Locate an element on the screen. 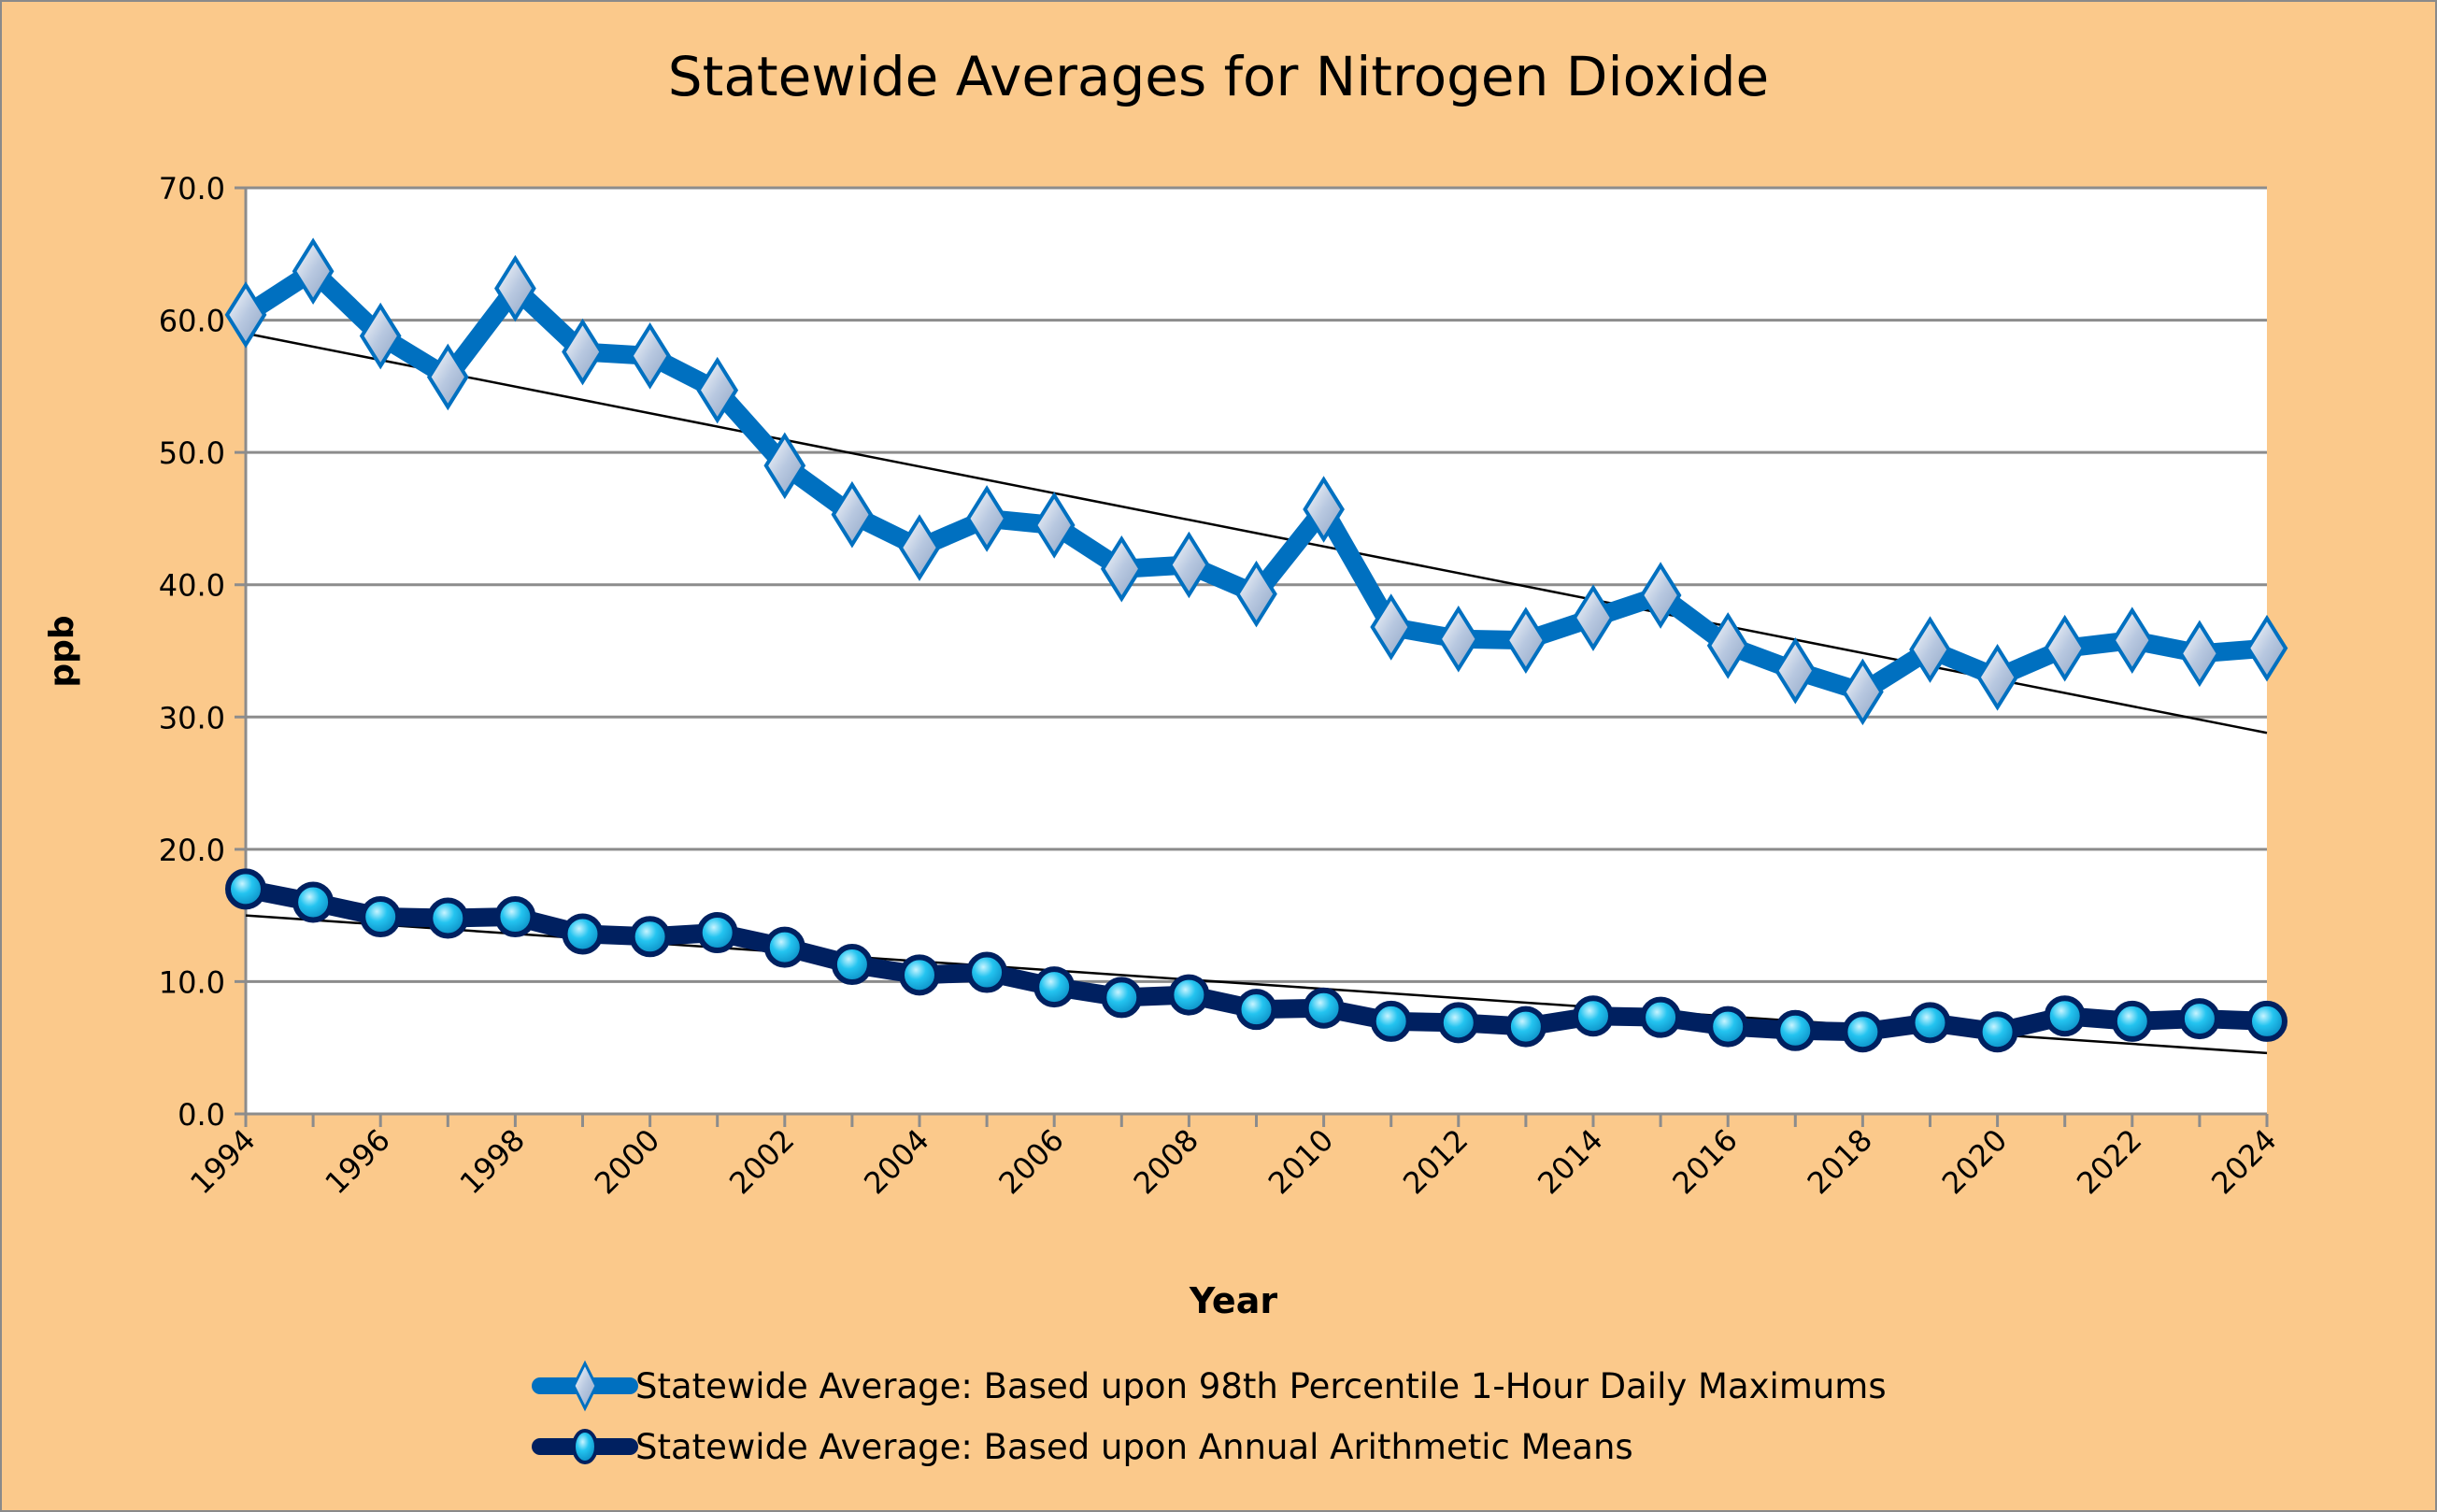 The height and width of the screenshot is (1512, 2437). y-tick-label: 20.0 is located at coordinates (192, 850).